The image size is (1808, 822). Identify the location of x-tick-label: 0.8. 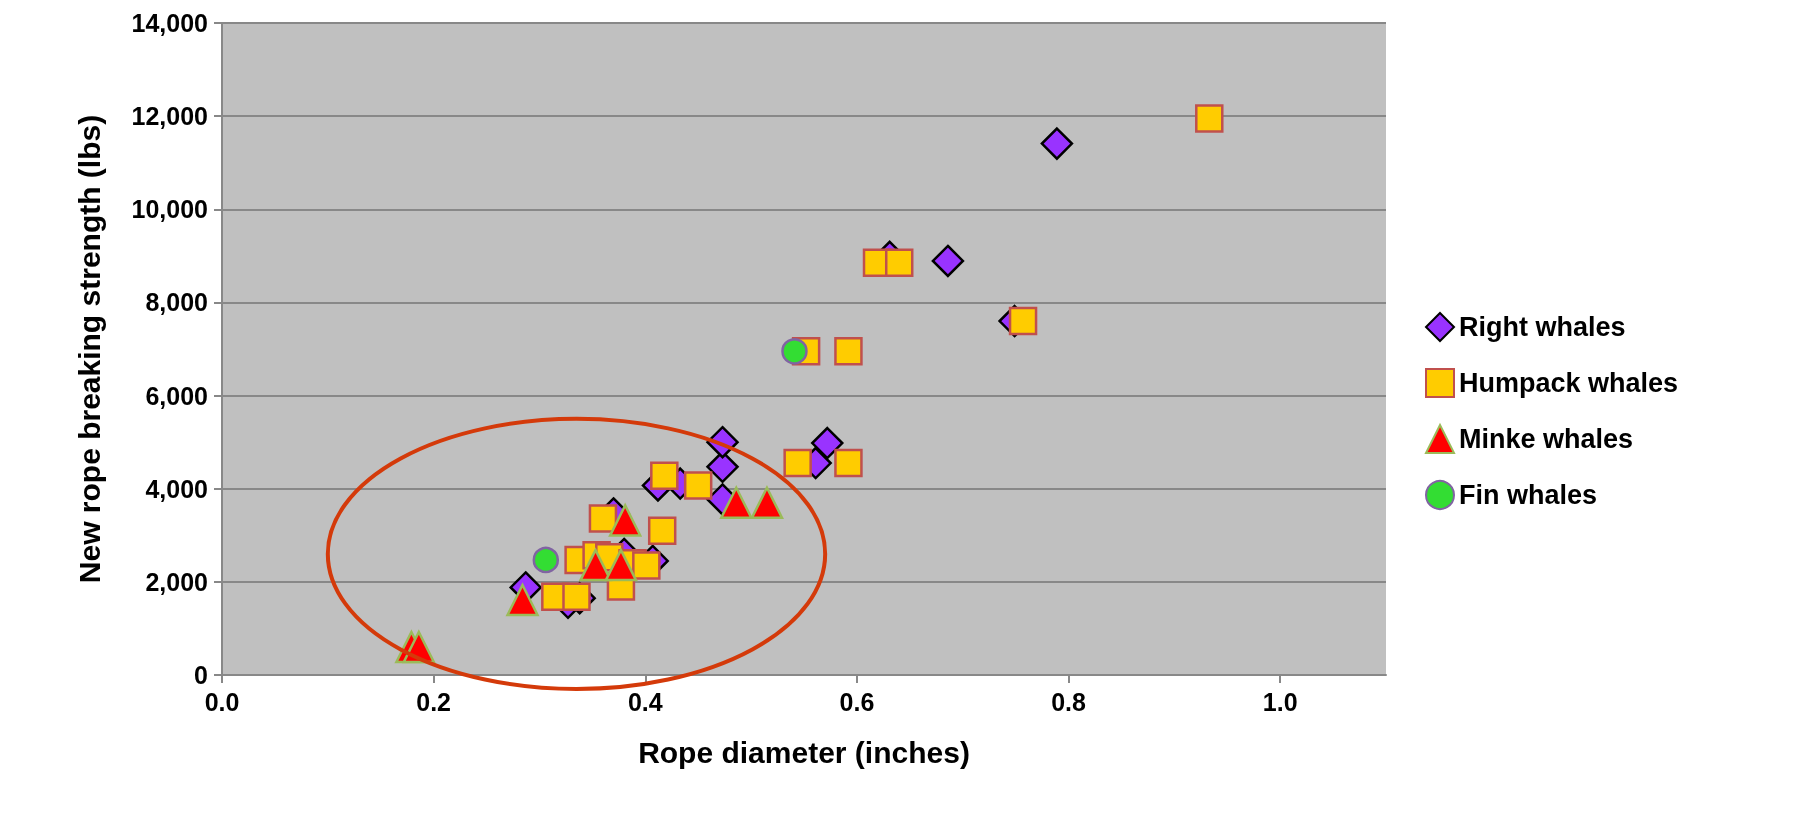
(1069, 701).